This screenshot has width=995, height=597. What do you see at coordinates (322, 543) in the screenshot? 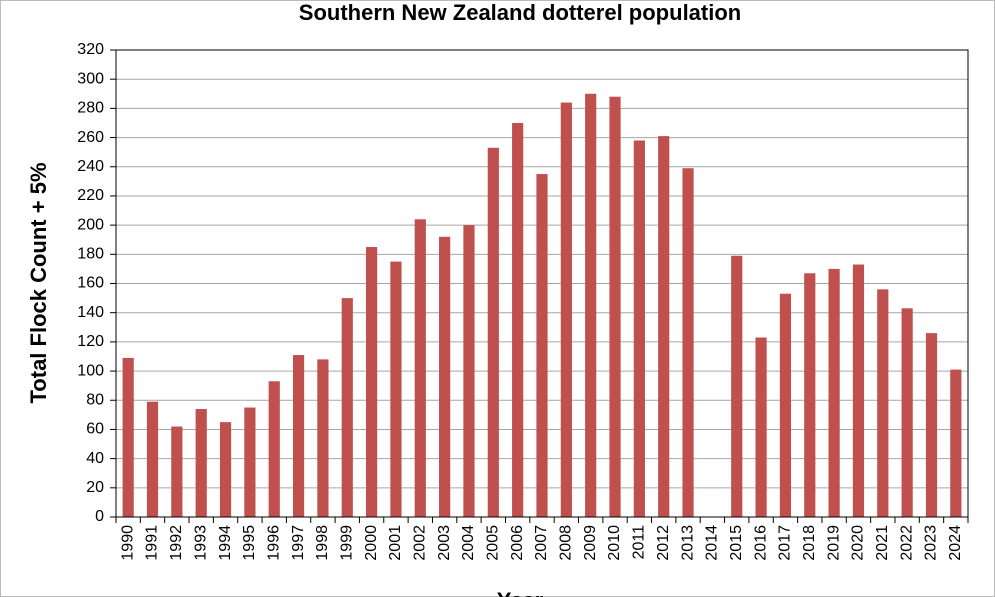
I see `x-tick-label: 1998` at bounding box center [322, 543].